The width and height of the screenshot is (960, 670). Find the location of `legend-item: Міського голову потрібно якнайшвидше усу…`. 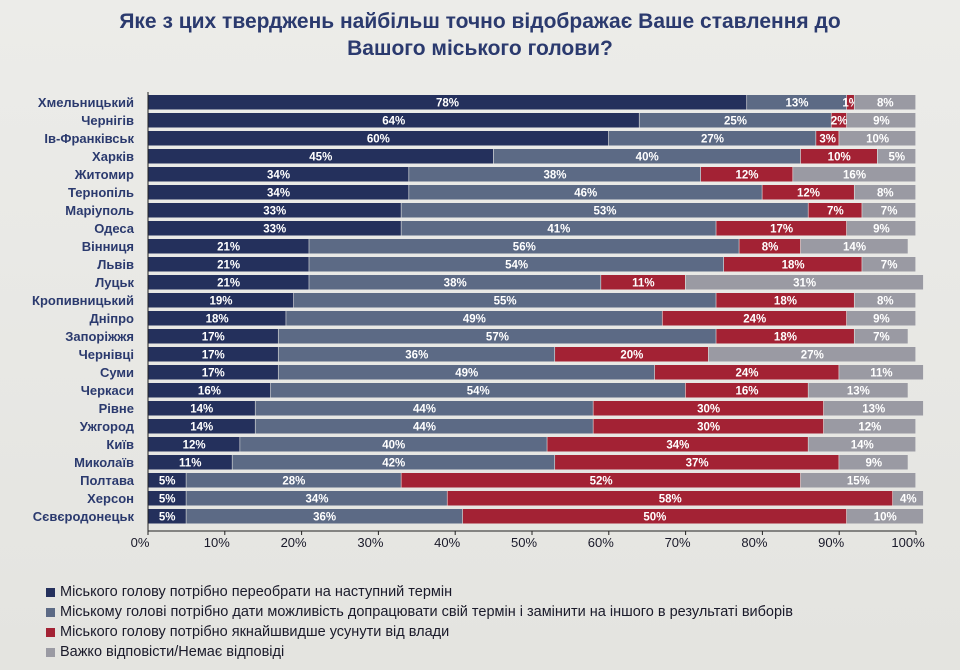

legend-item: Міського голову потрібно якнайшвидше усу… is located at coordinates (496, 632).